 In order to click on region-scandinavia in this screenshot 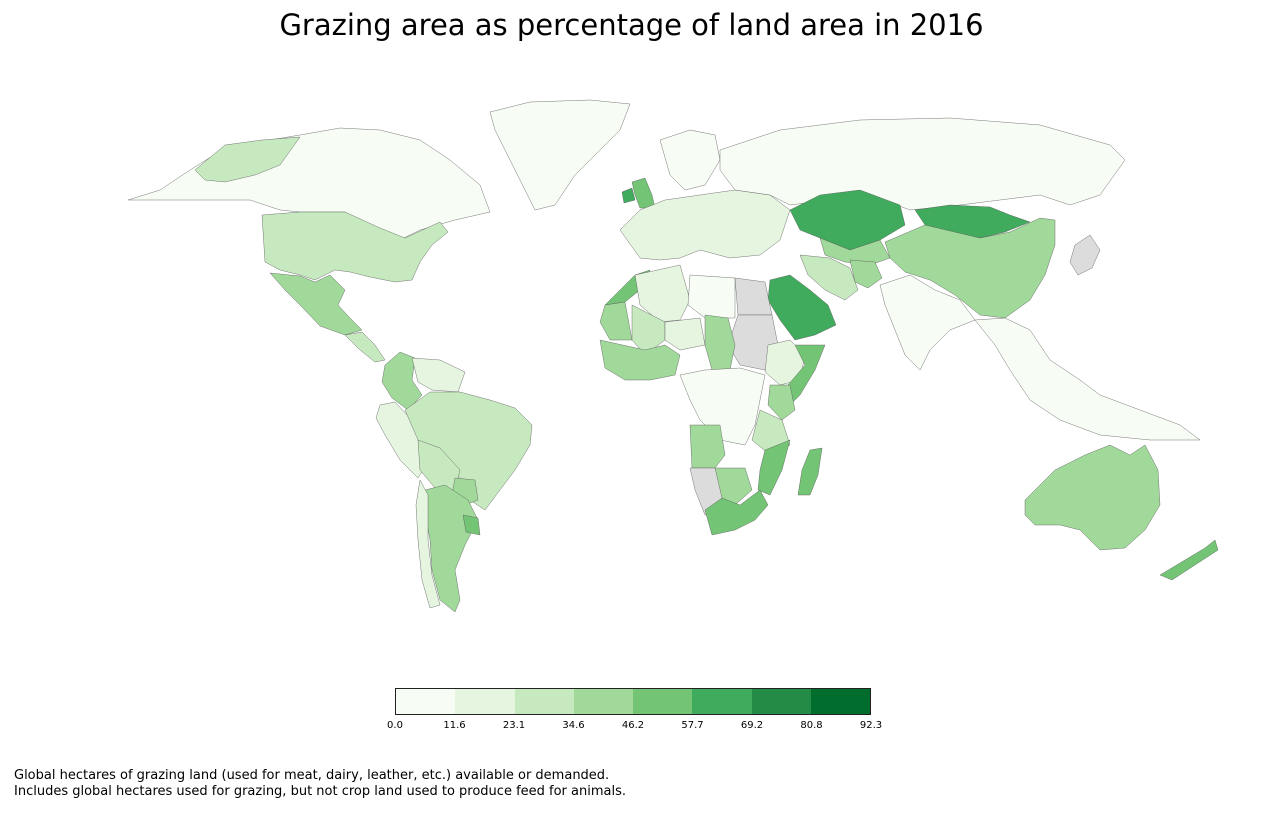, I will do `click(690, 160)`.